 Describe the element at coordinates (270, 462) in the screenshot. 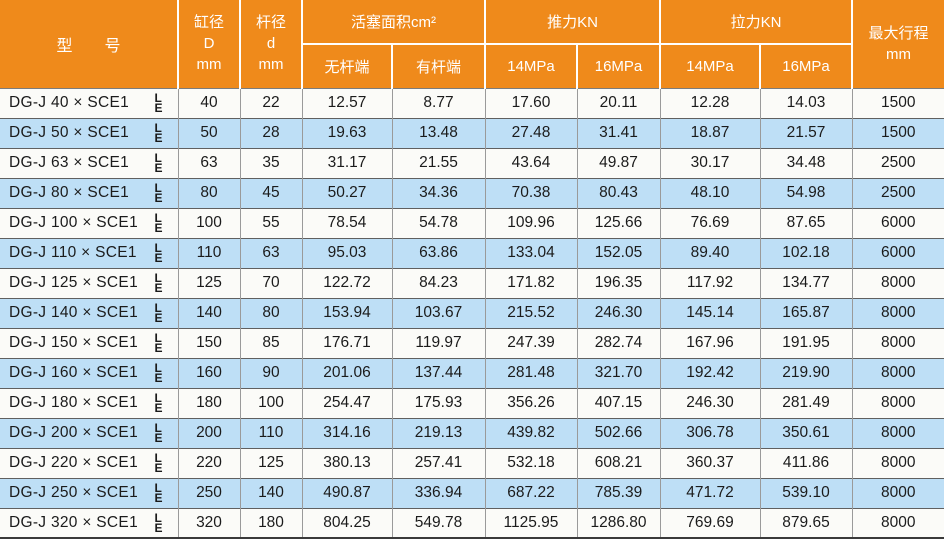

I see `cell-rod: 125` at that location.